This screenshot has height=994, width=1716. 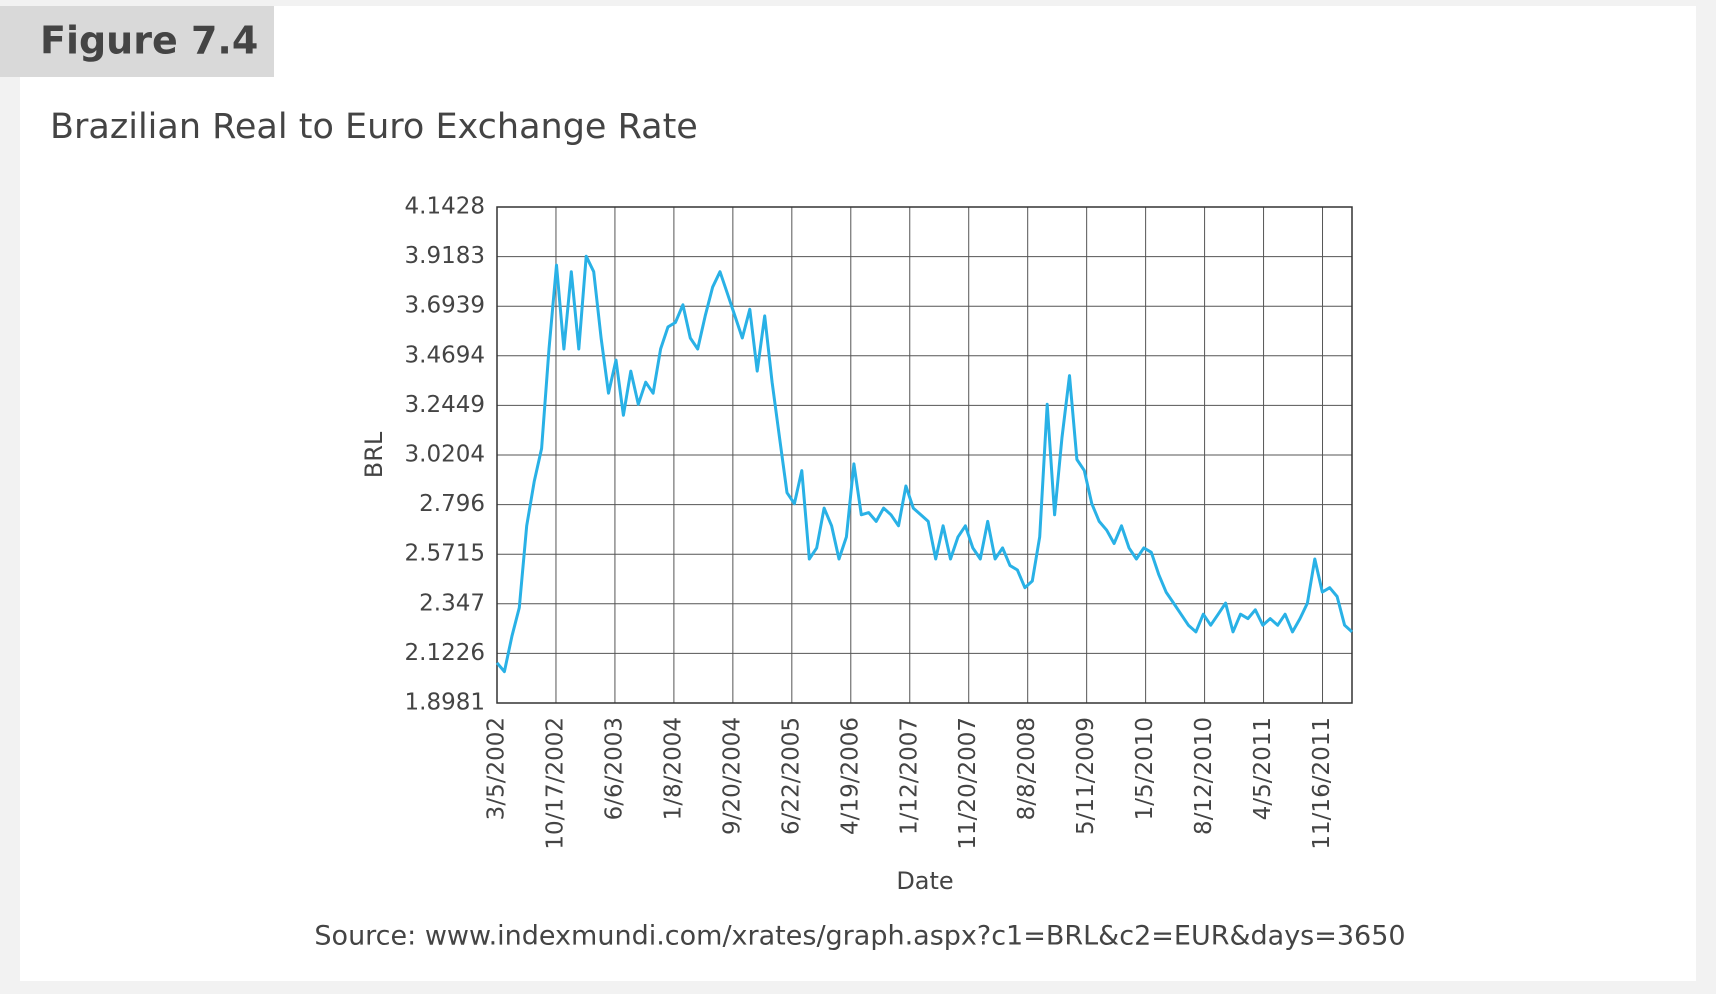 What do you see at coordinates (445, 207) in the screenshot?
I see `y-tick-label: 4.1428` at bounding box center [445, 207].